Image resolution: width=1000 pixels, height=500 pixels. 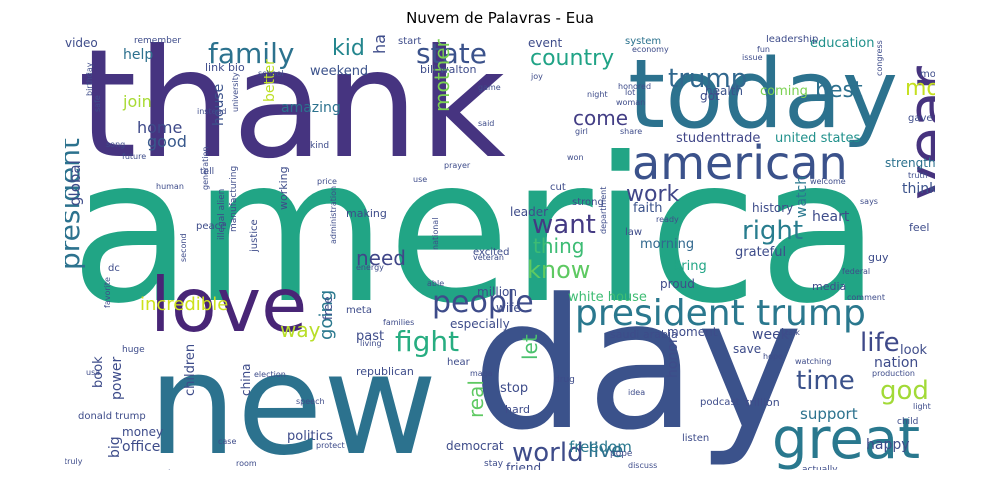 I want to click on word-listen: listen, so click(x=696, y=438).